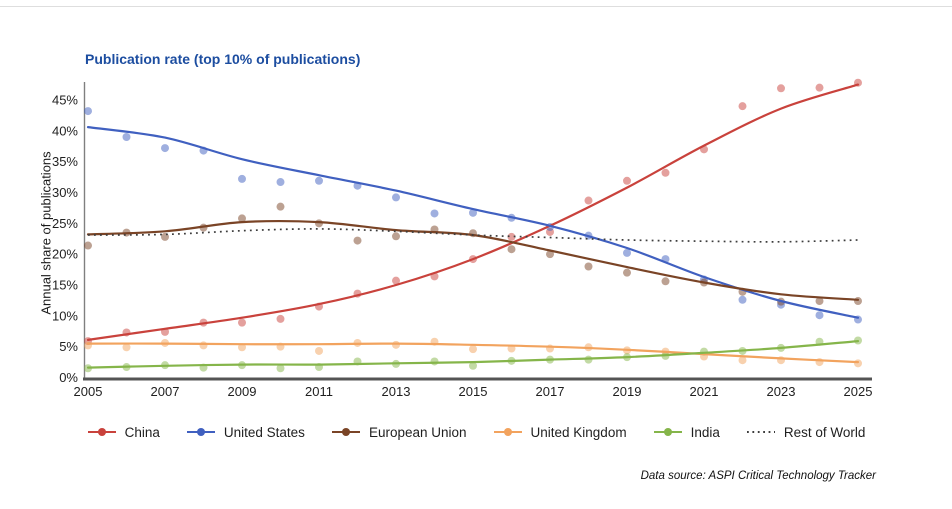 The height and width of the screenshot is (509, 952). What do you see at coordinates (65, 315) in the screenshot?
I see `y-tick-label: 10%` at bounding box center [65, 315].